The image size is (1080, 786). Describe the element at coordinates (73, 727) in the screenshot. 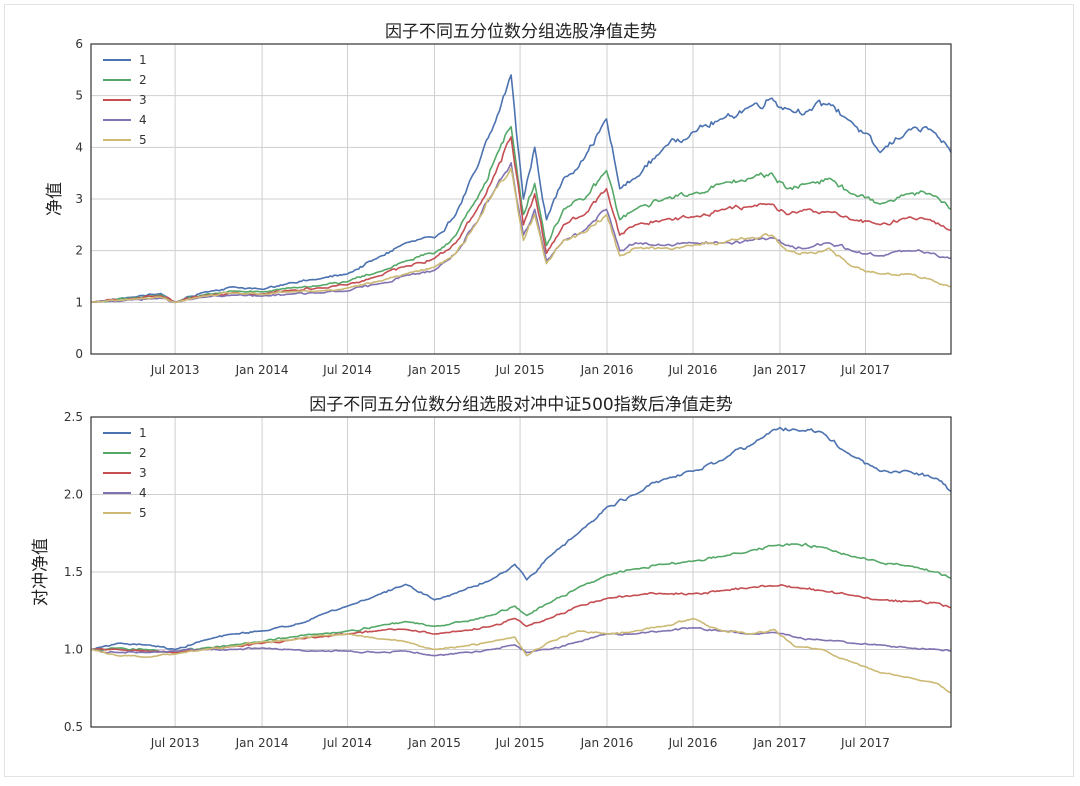

I see `y-tick-label: 0.5` at that location.